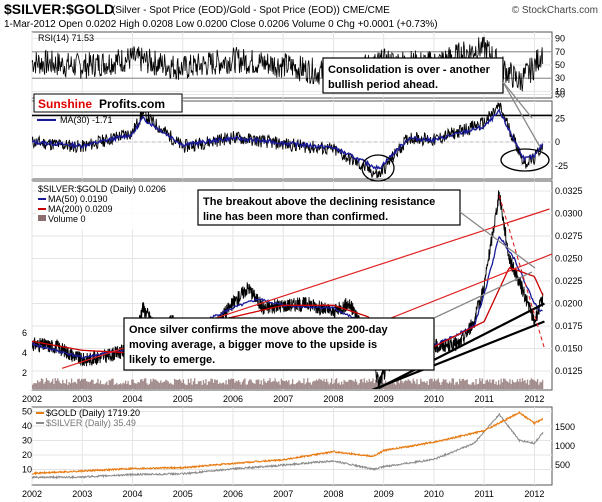 The image size is (602, 502). I want to click on ma200-line, so click(288, 310).